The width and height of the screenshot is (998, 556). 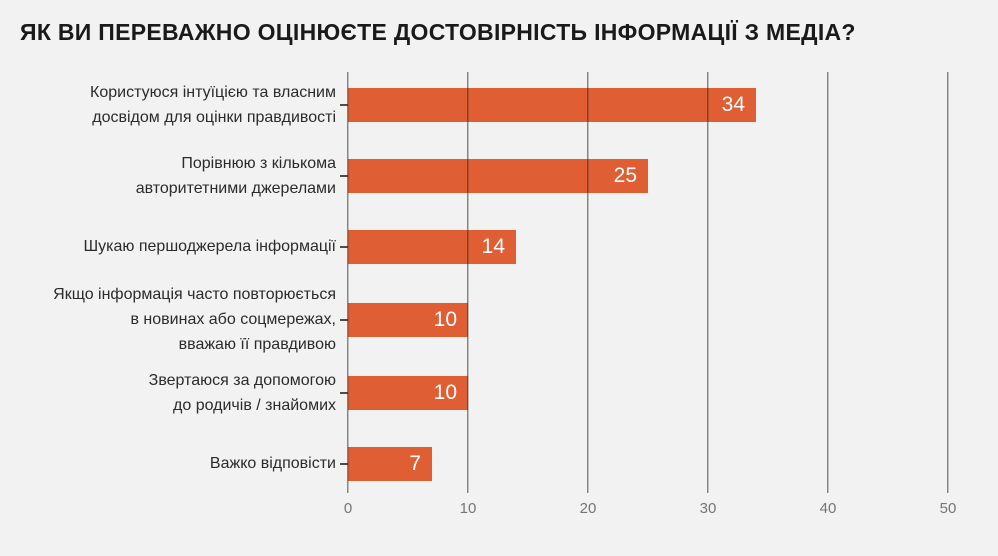 What do you see at coordinates (194, 294) in the screenshot?
I see `category-label-line: Якщо інформація часто повторюється` at bounding box center [194, 294].